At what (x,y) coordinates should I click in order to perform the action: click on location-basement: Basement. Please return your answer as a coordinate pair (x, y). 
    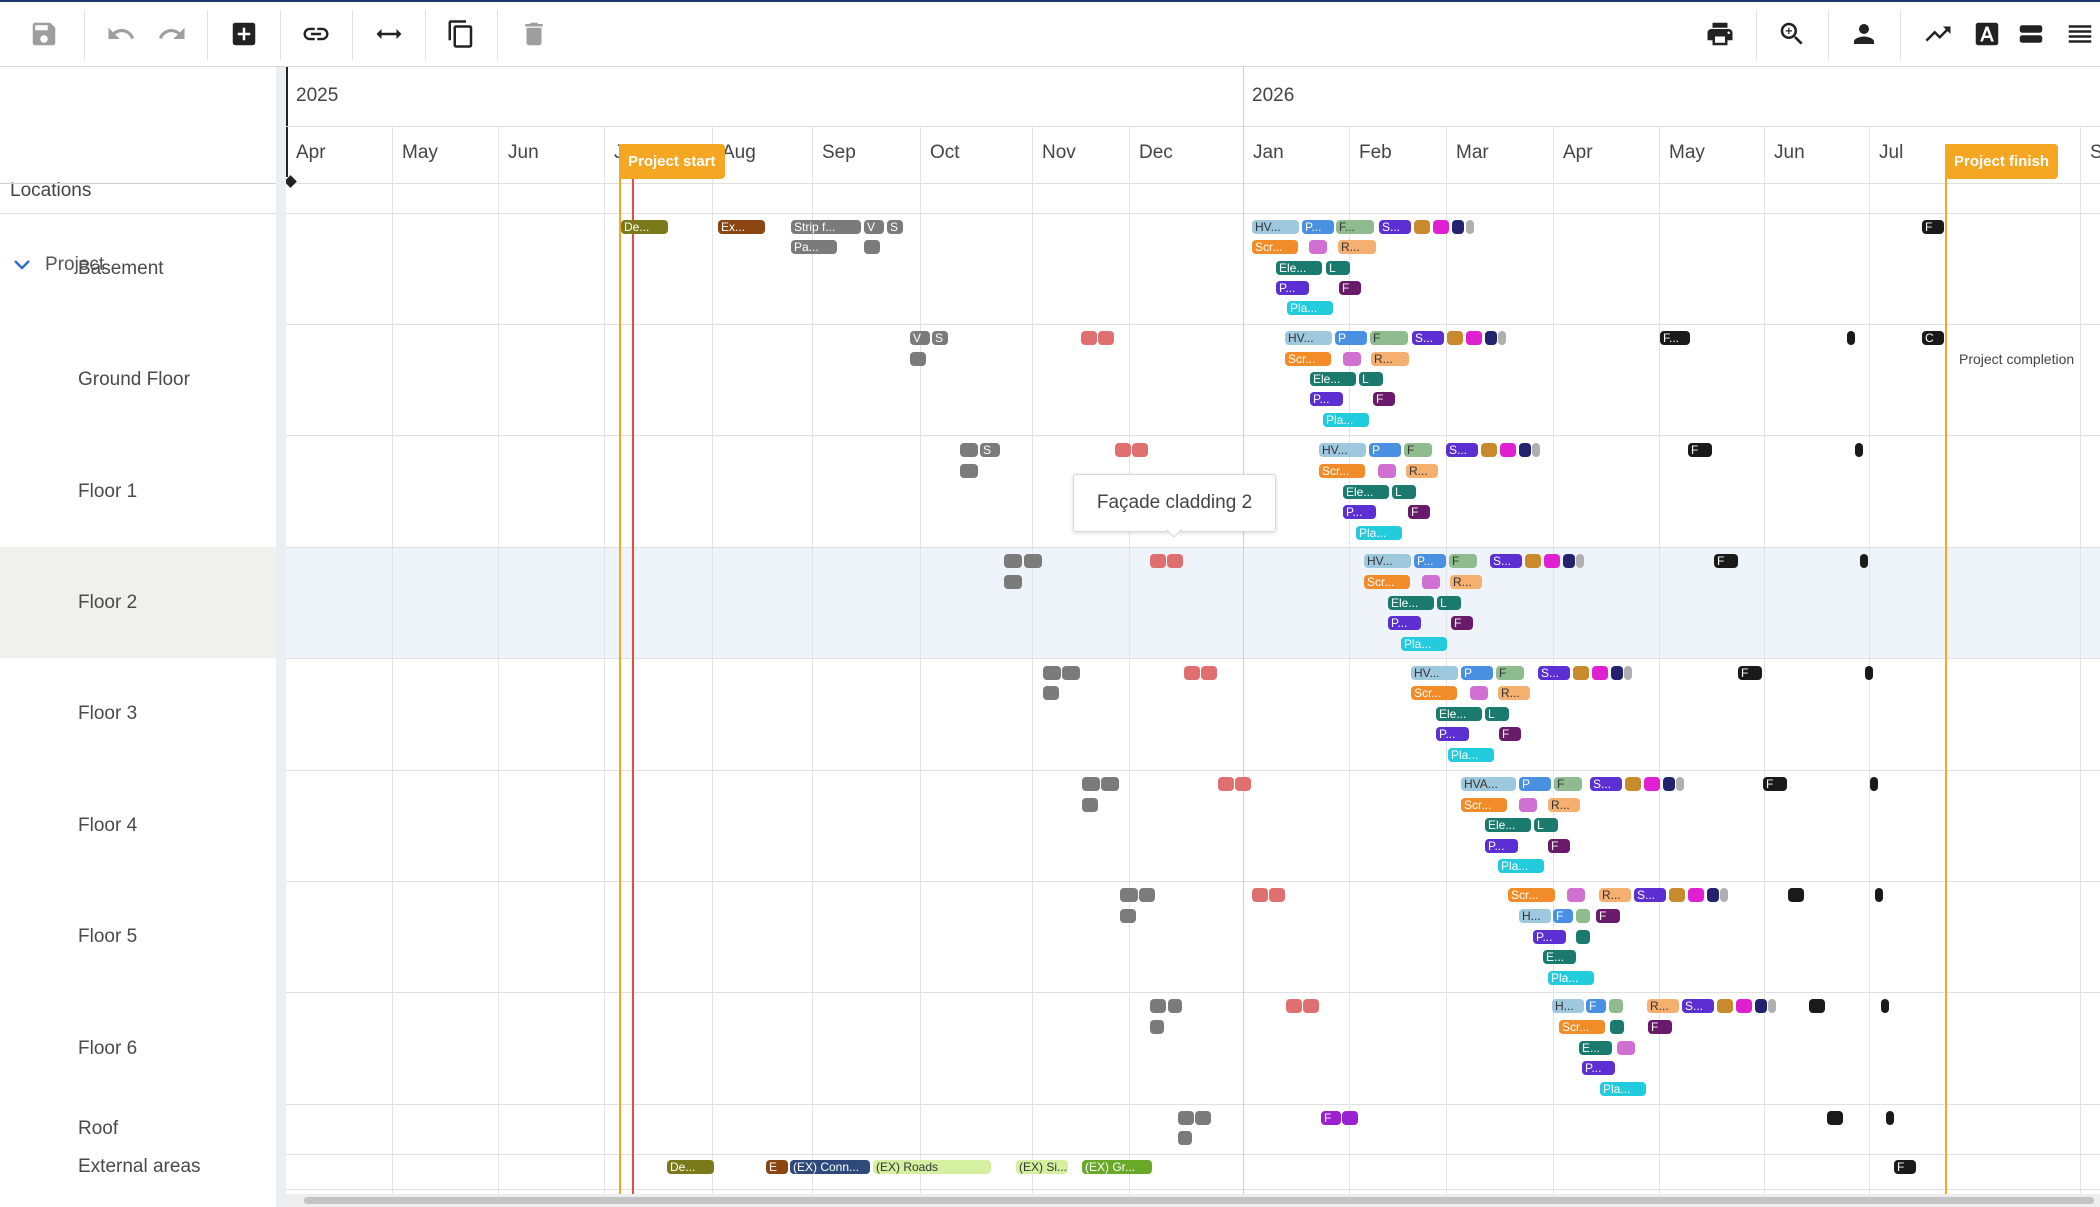
    Looking at the image, I should click on (121, 268).